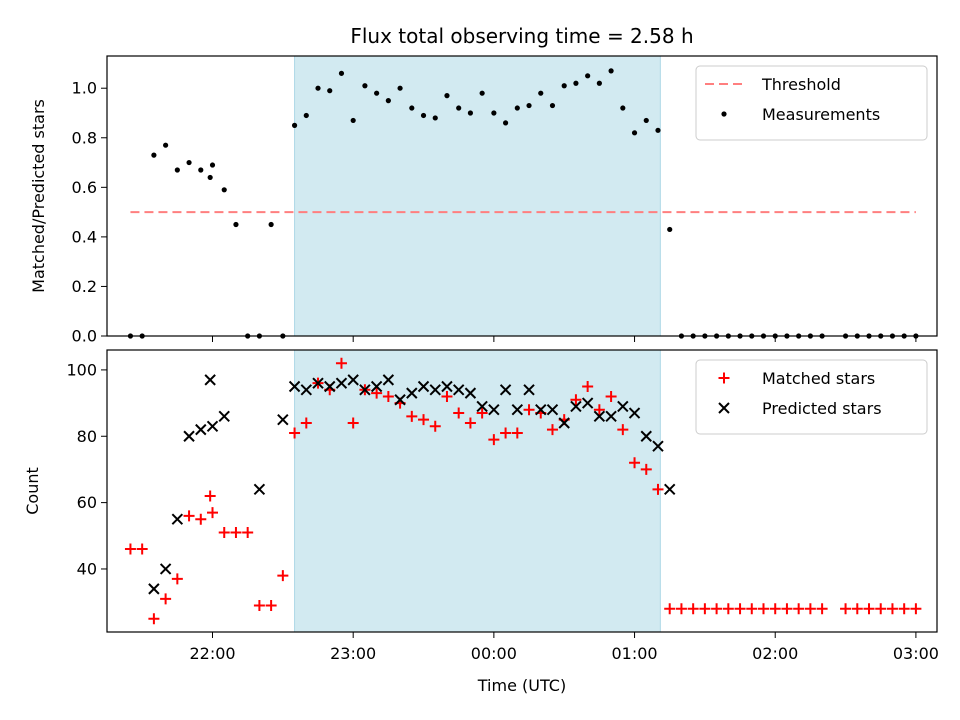 This screenshot has width=960, height=720. What do you see at coordinates (477, 196) in the screenshot?
I see `shaded-span` at bounding box center [477, 196].